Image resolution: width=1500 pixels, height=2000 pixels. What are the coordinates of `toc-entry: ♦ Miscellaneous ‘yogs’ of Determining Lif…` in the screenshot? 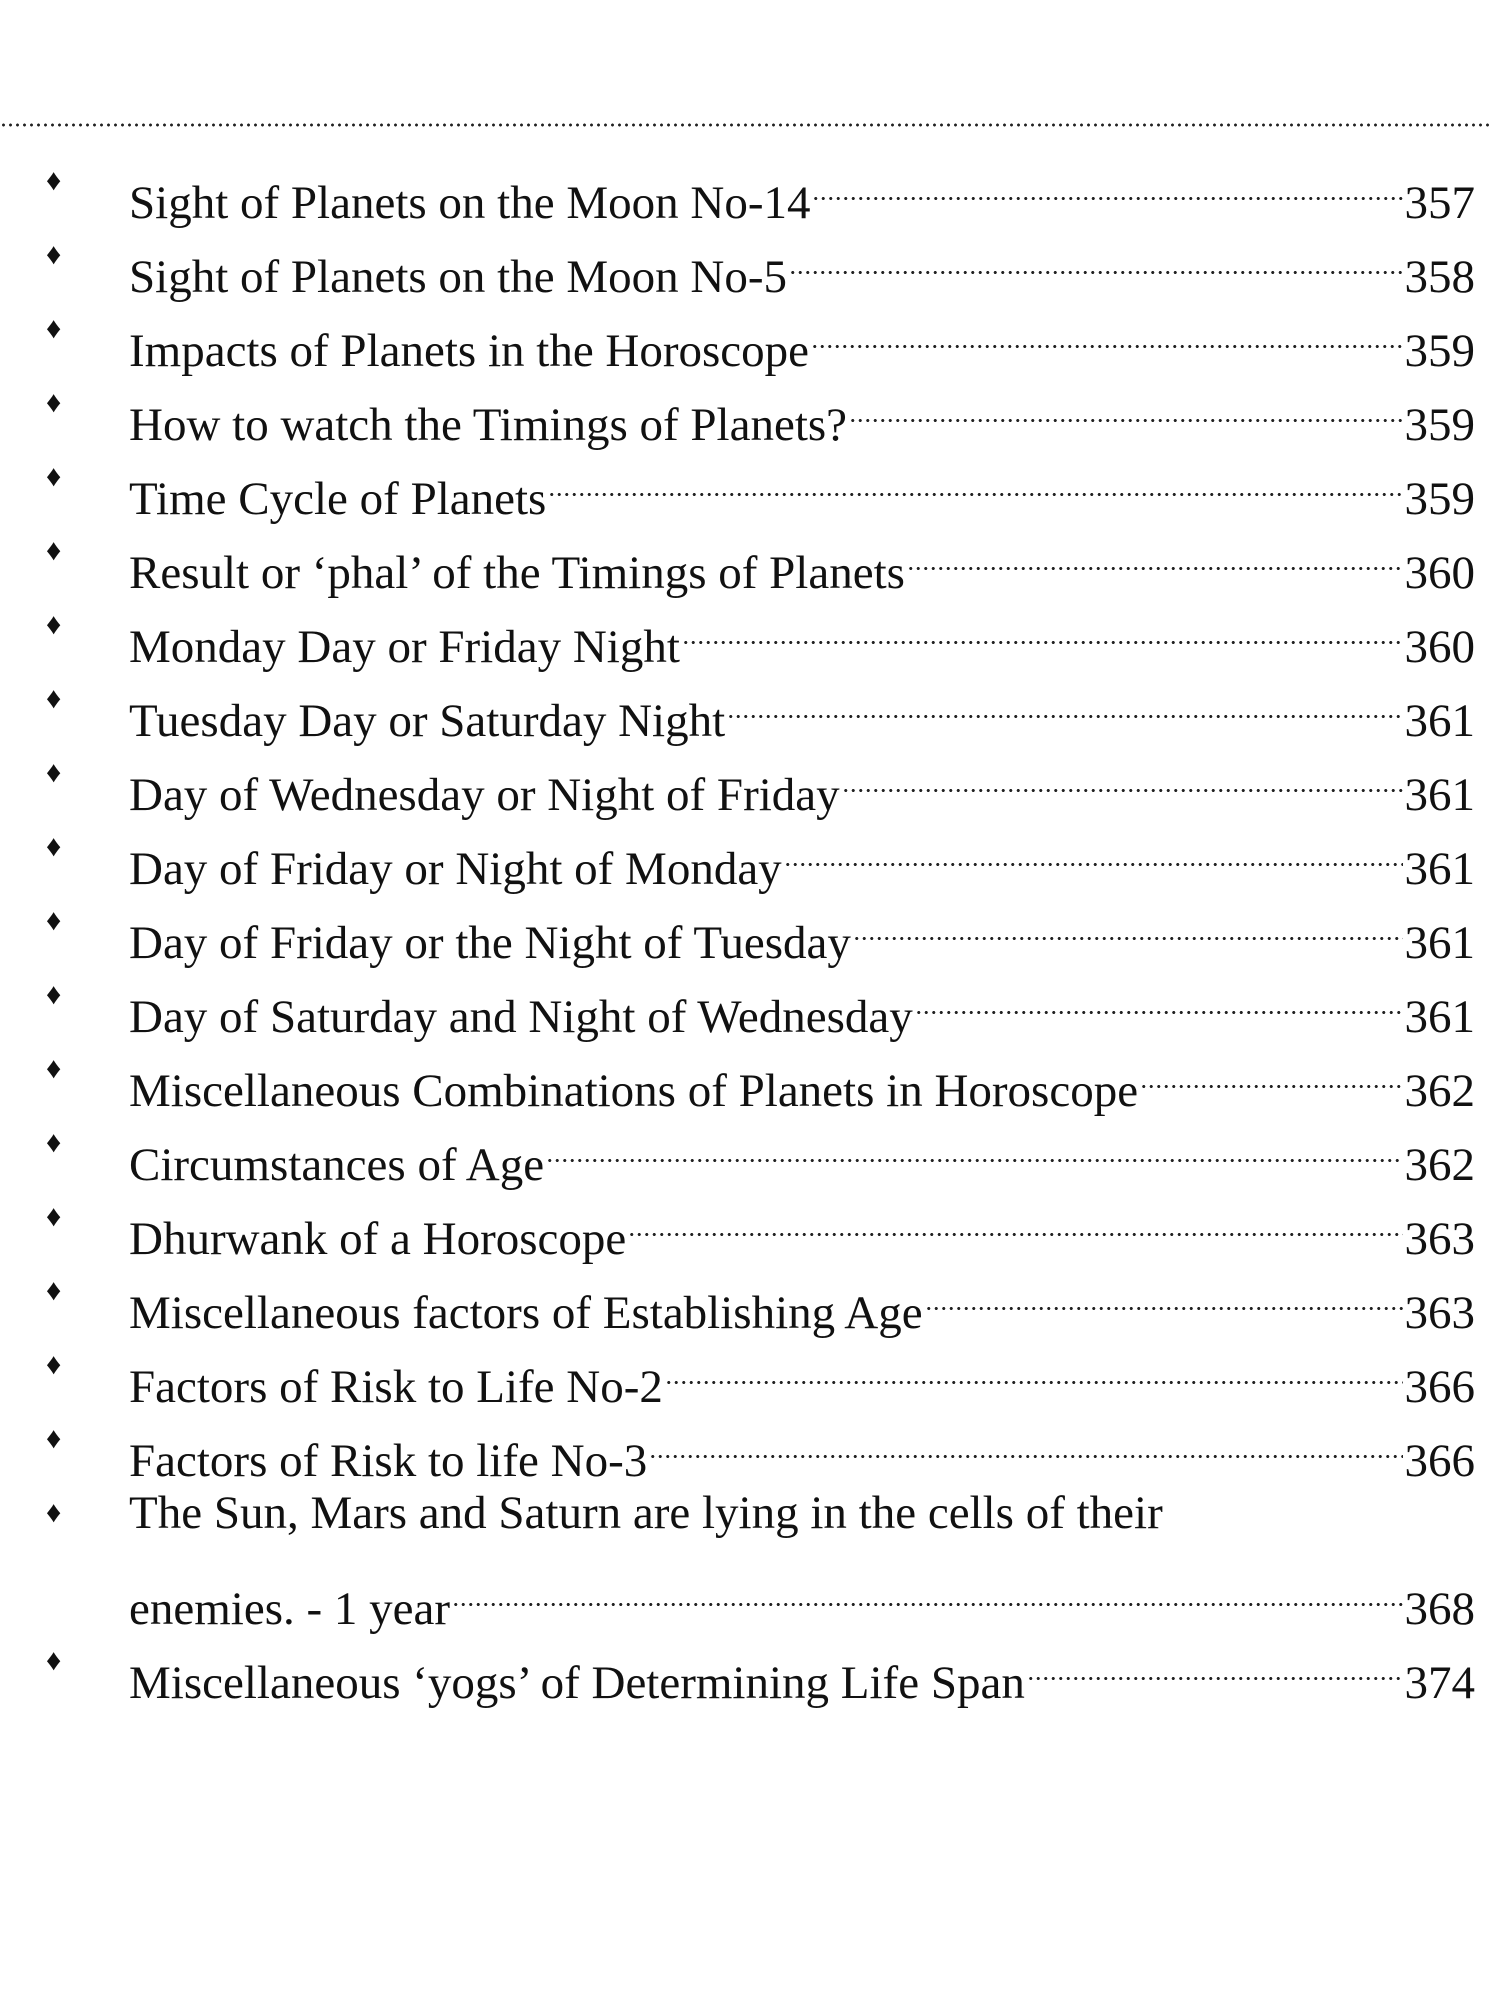 It's located at (757, 1666).